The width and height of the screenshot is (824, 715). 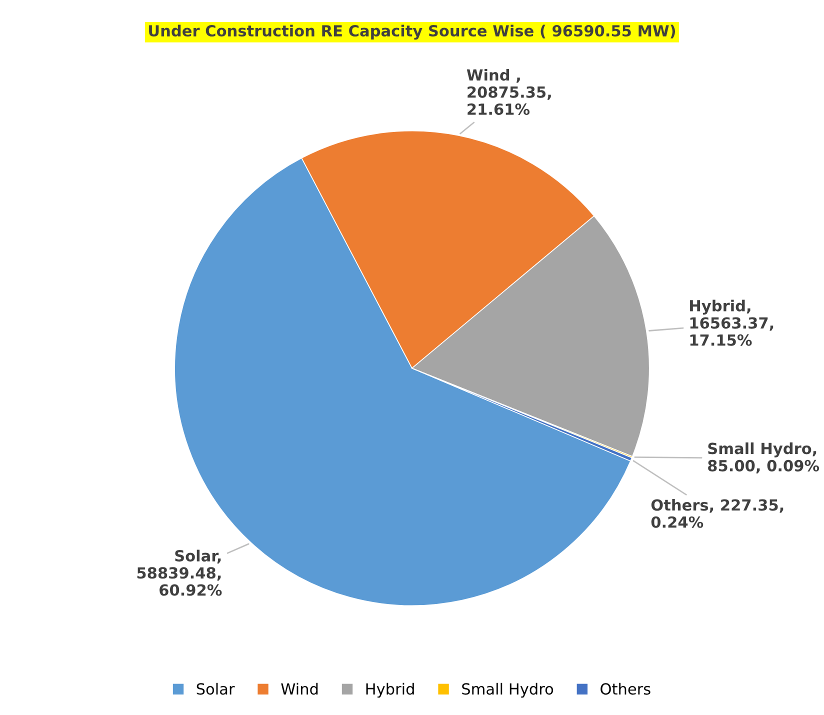 What do you see at coordinates (677, 522) in the screenshot?
I see `text: 0.24%` at bounding box center [677, 522].